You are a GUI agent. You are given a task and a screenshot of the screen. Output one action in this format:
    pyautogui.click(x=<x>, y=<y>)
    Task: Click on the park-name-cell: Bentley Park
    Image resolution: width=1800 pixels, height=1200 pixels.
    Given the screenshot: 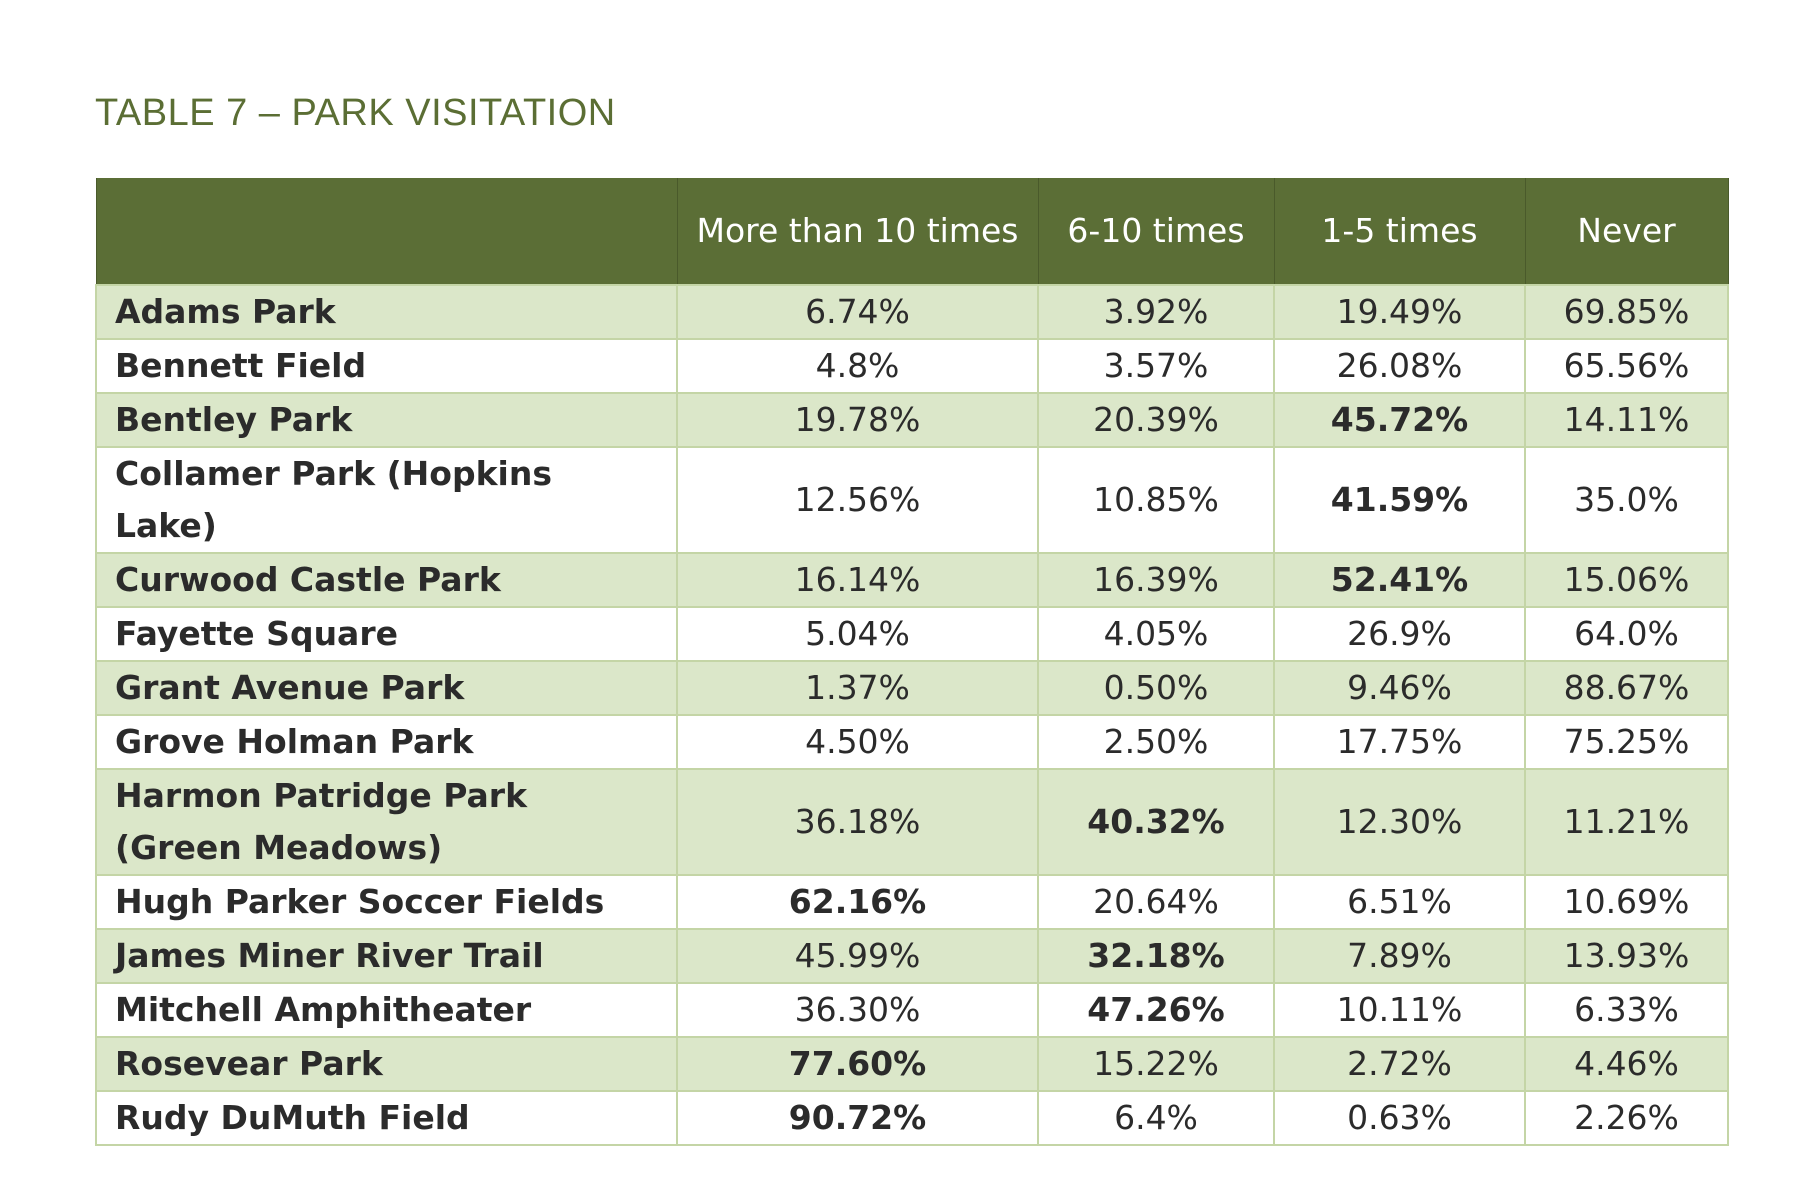 What is the action you would take?
    pyautogui.click(x=386, y=420)
    